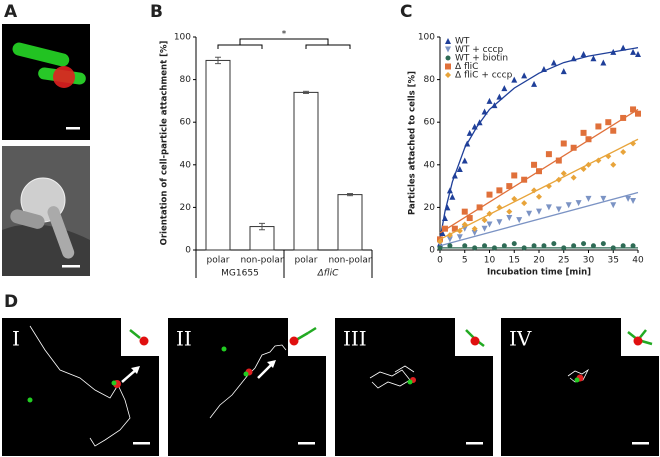 The image size is (660, 457). What do you see at coordinates (261, 261) in the screenshot?
I see `x-tick-label: non-polar` at bounding box center [261, 261].